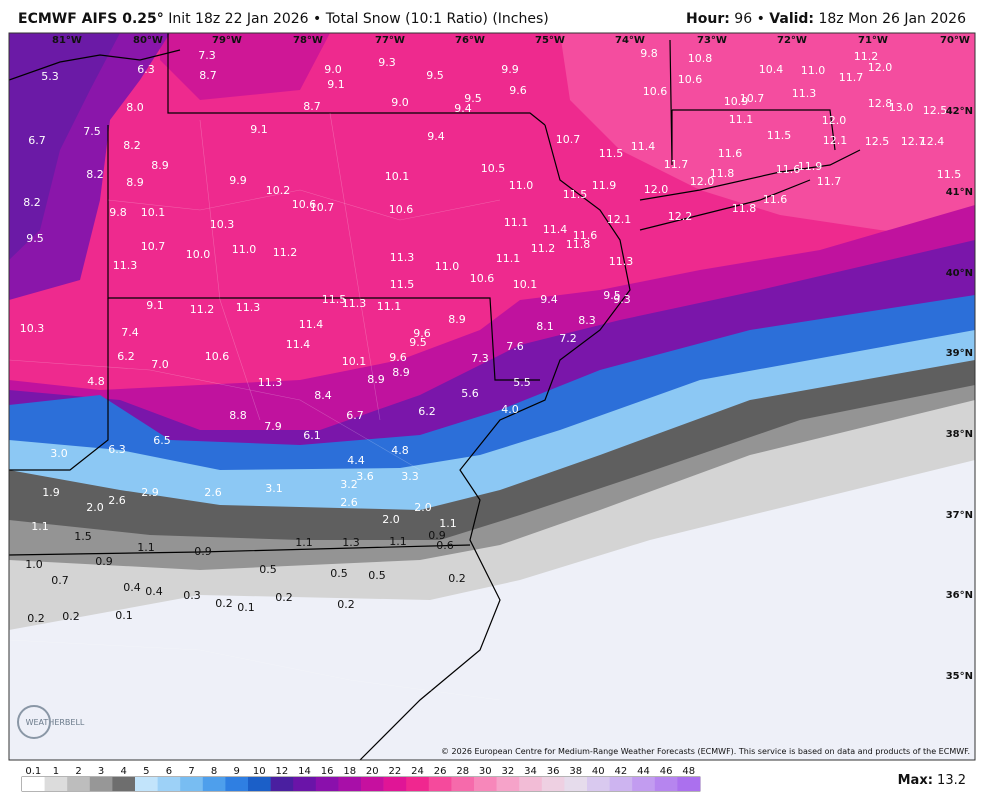  I want to click on legend-label: 9, so click(237, 771).